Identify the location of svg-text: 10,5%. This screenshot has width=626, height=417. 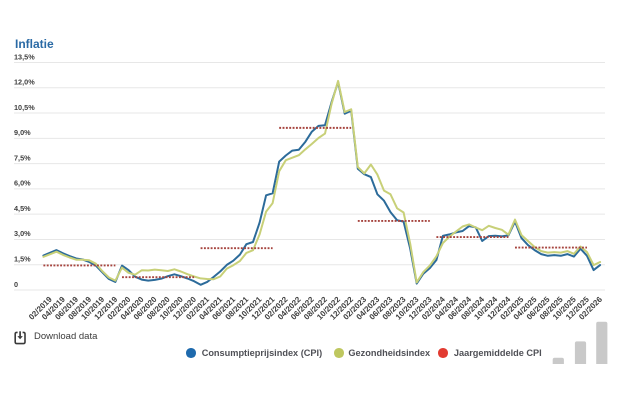
(24, 107).